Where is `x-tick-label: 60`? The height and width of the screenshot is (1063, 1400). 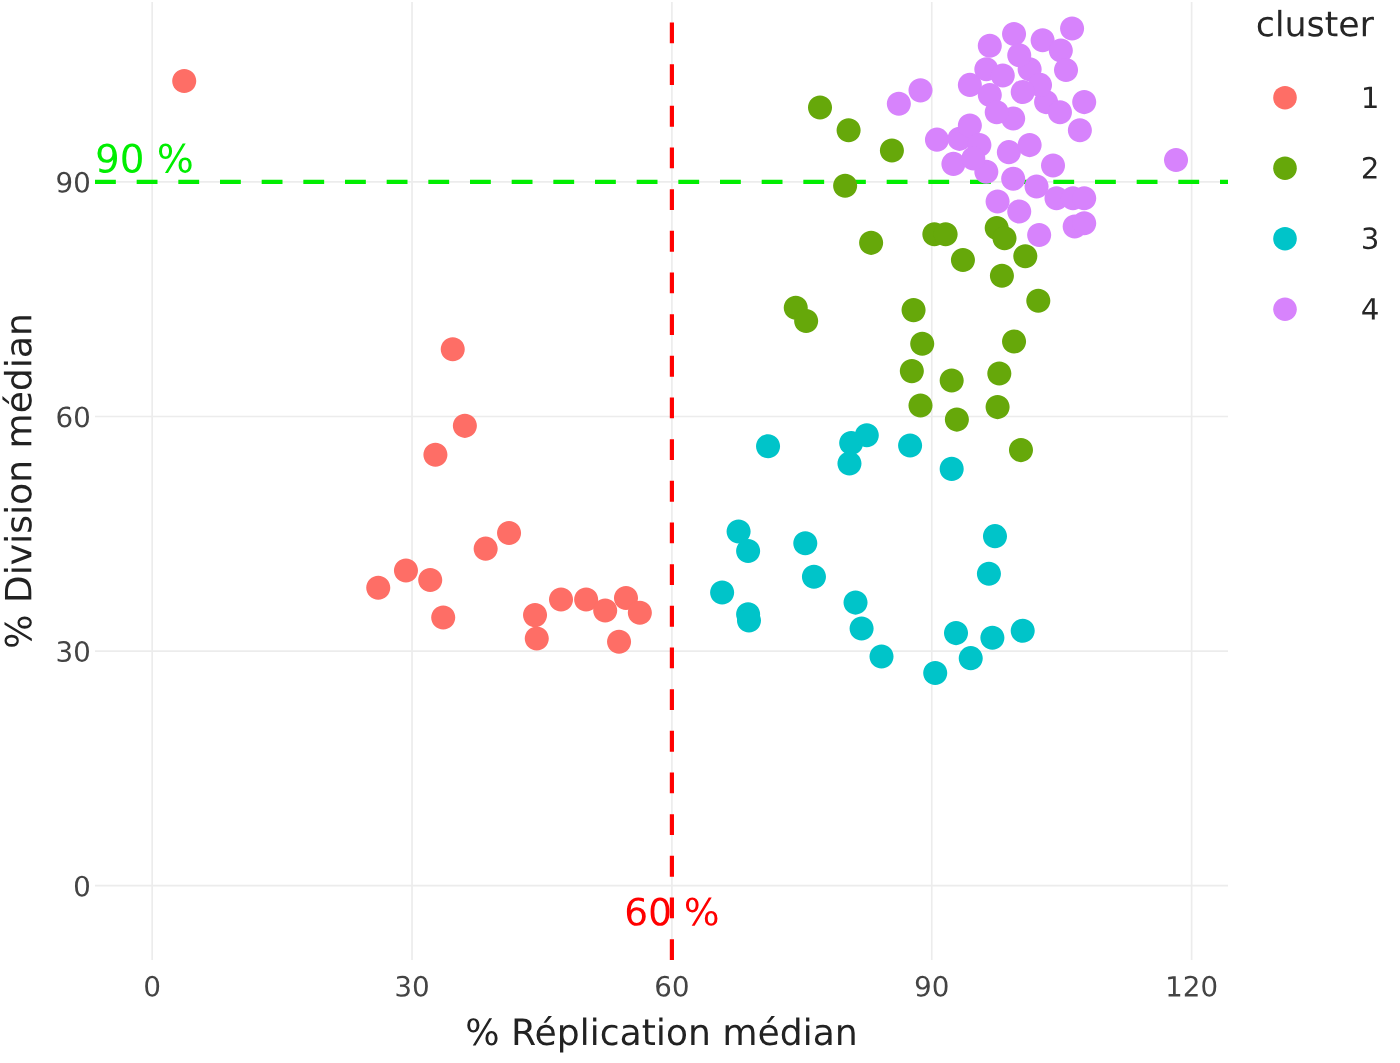
x-tick-label: 60 is located at coordinates (672, 986).